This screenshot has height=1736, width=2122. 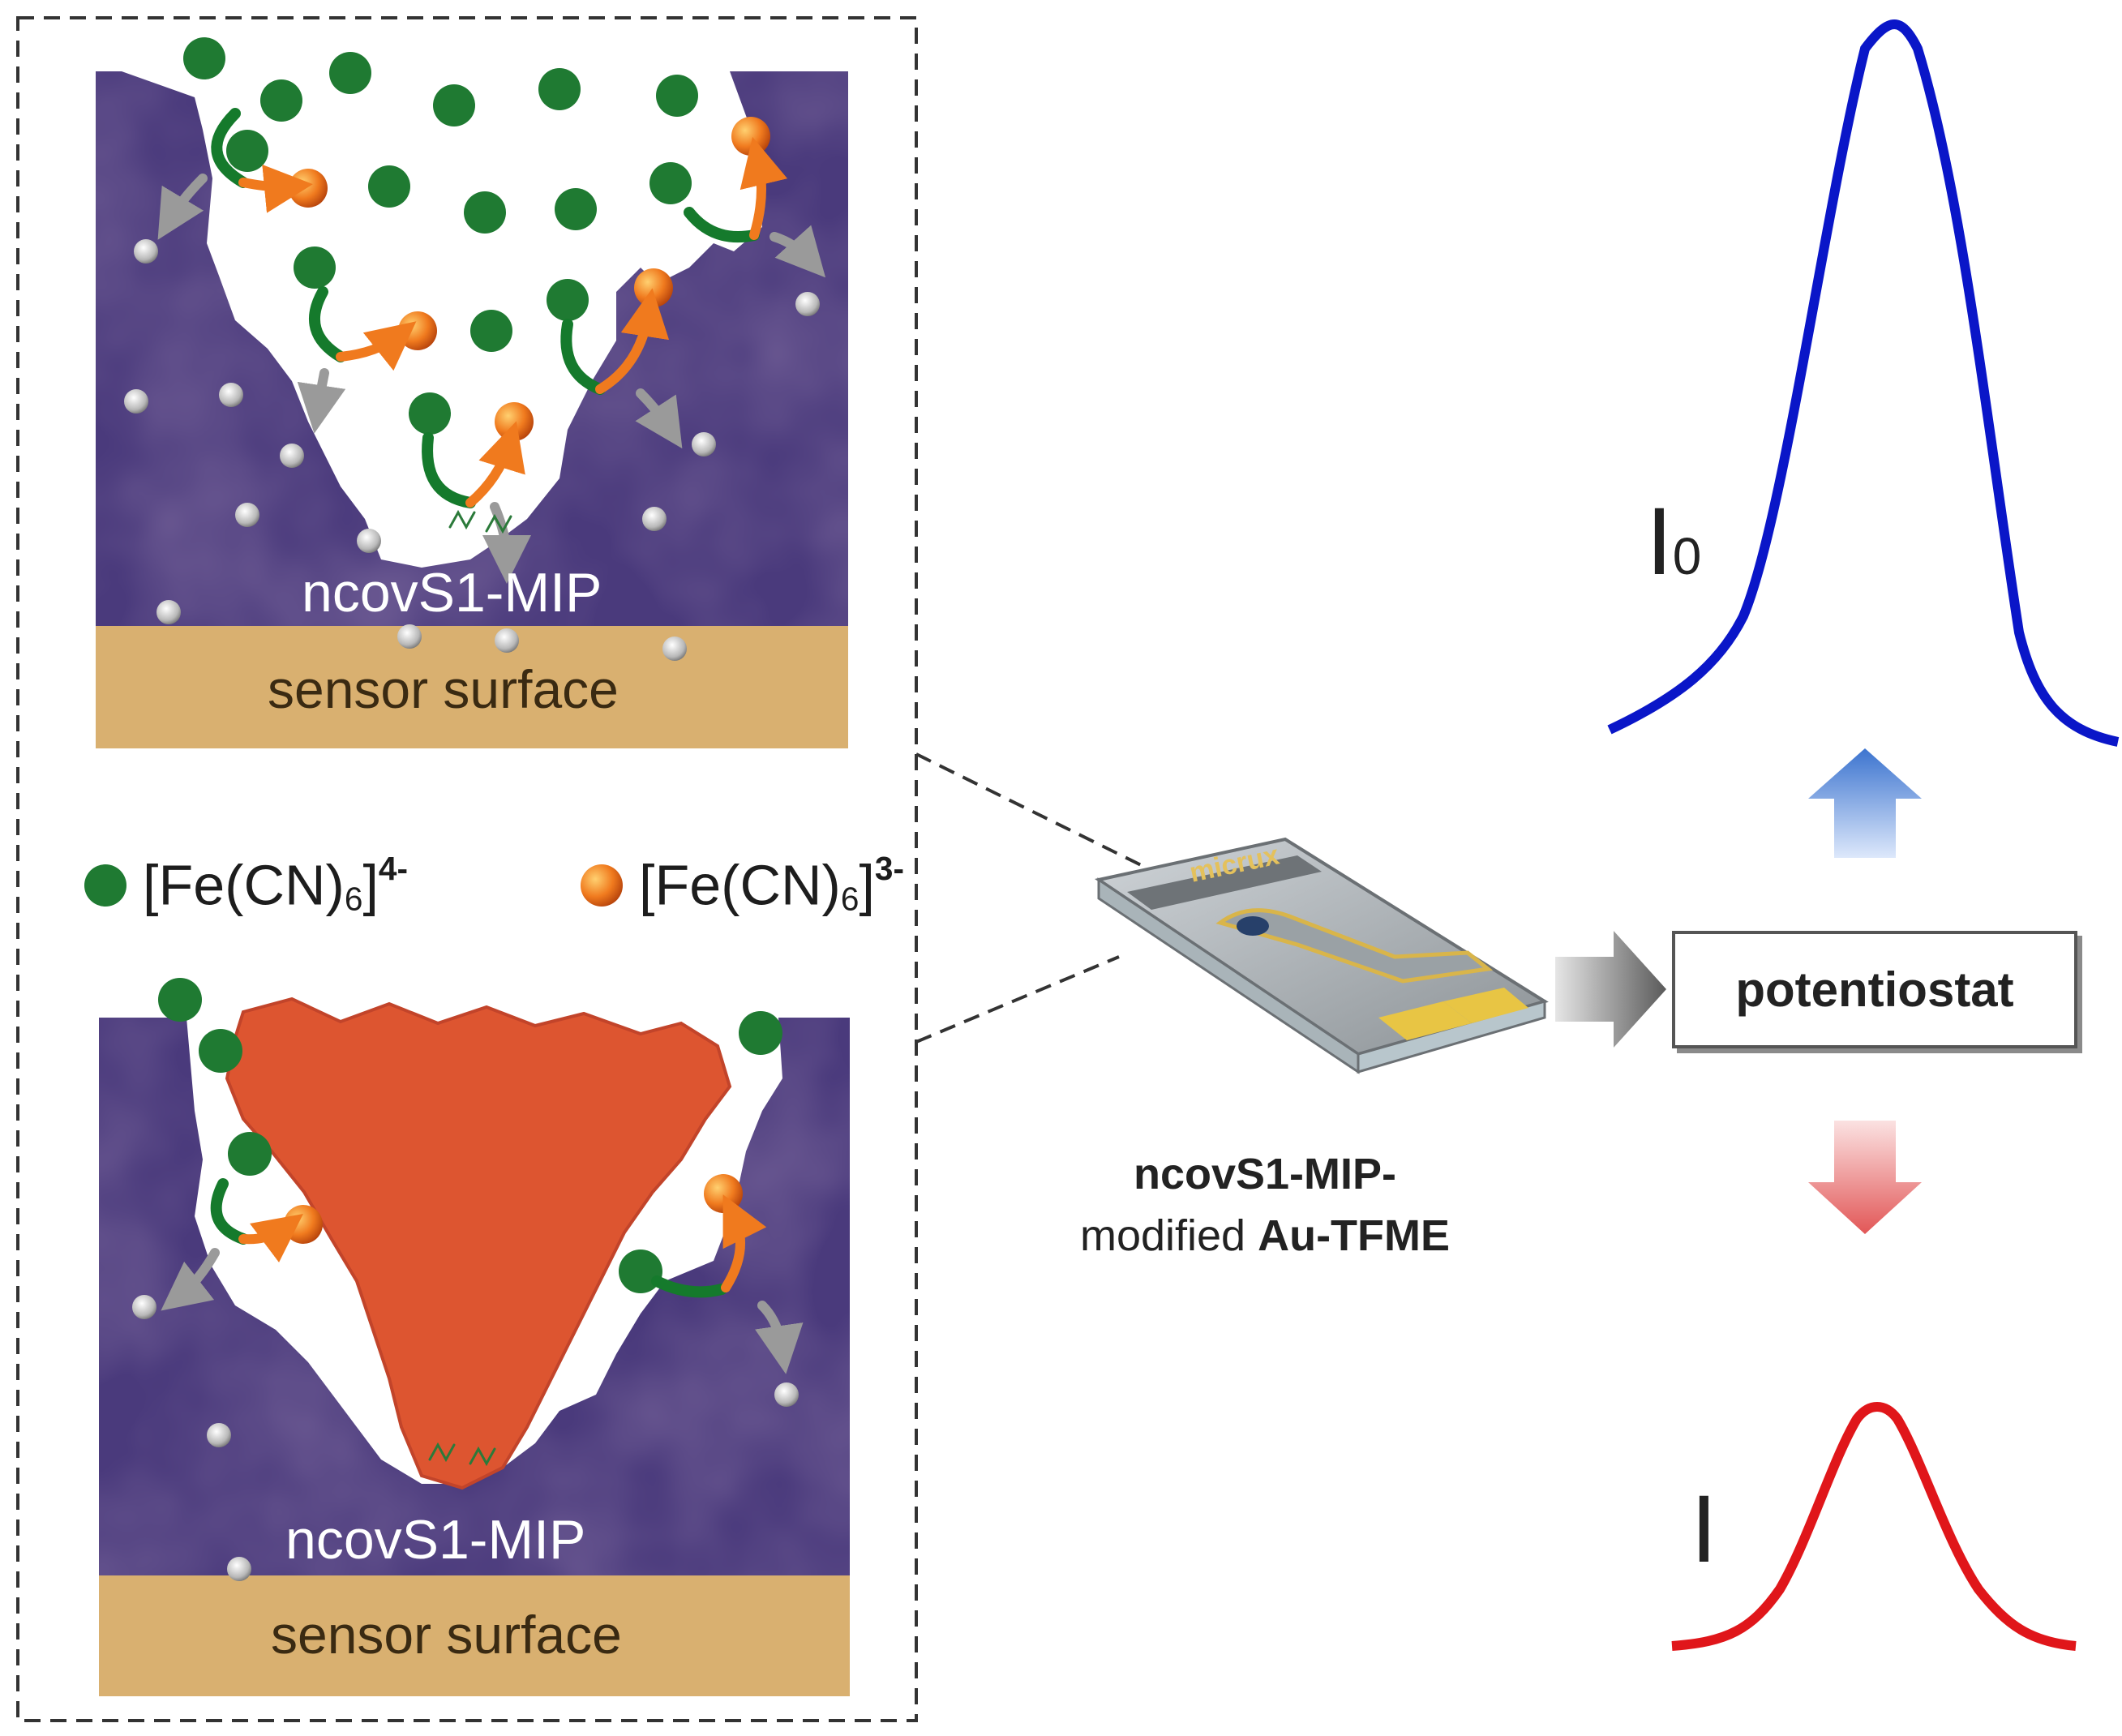 I want to click on legend-orange-dot, so click(x=602, y=886).